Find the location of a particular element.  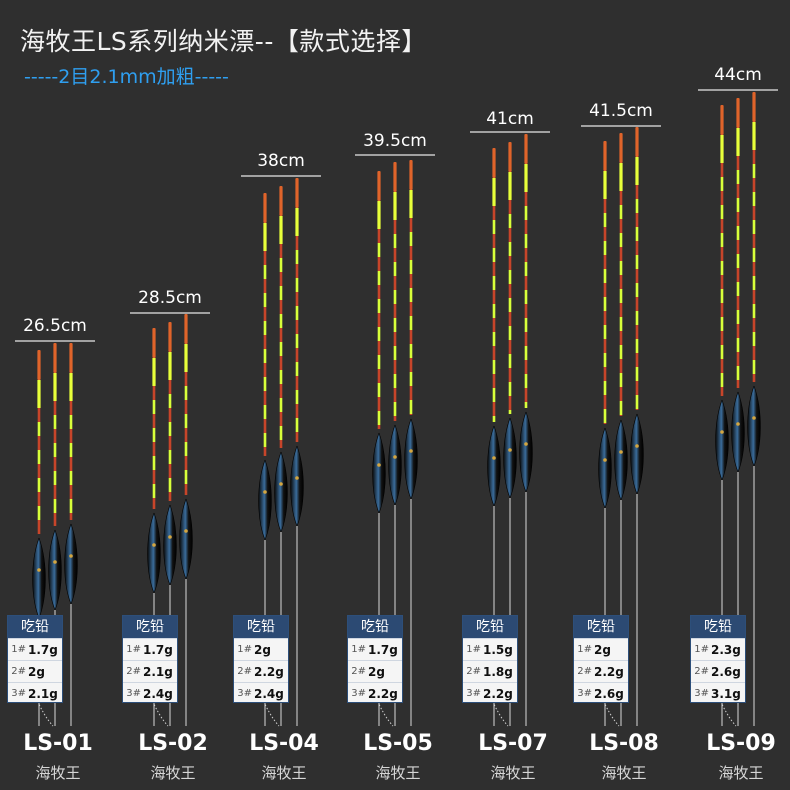

slot-label: 3# is located at coordinates (473, 693).